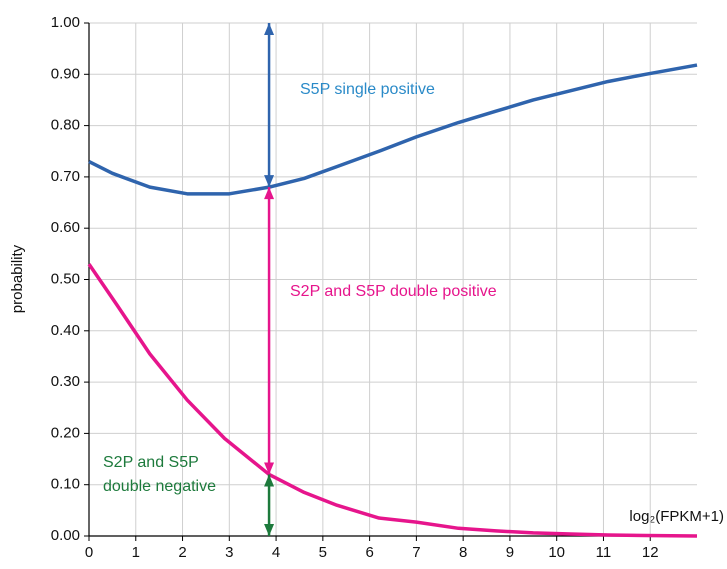  What do you see at coordinates (416, 552) in the screenshot?
I see `x-tick-label: 7` at bounding box center [416, 552].